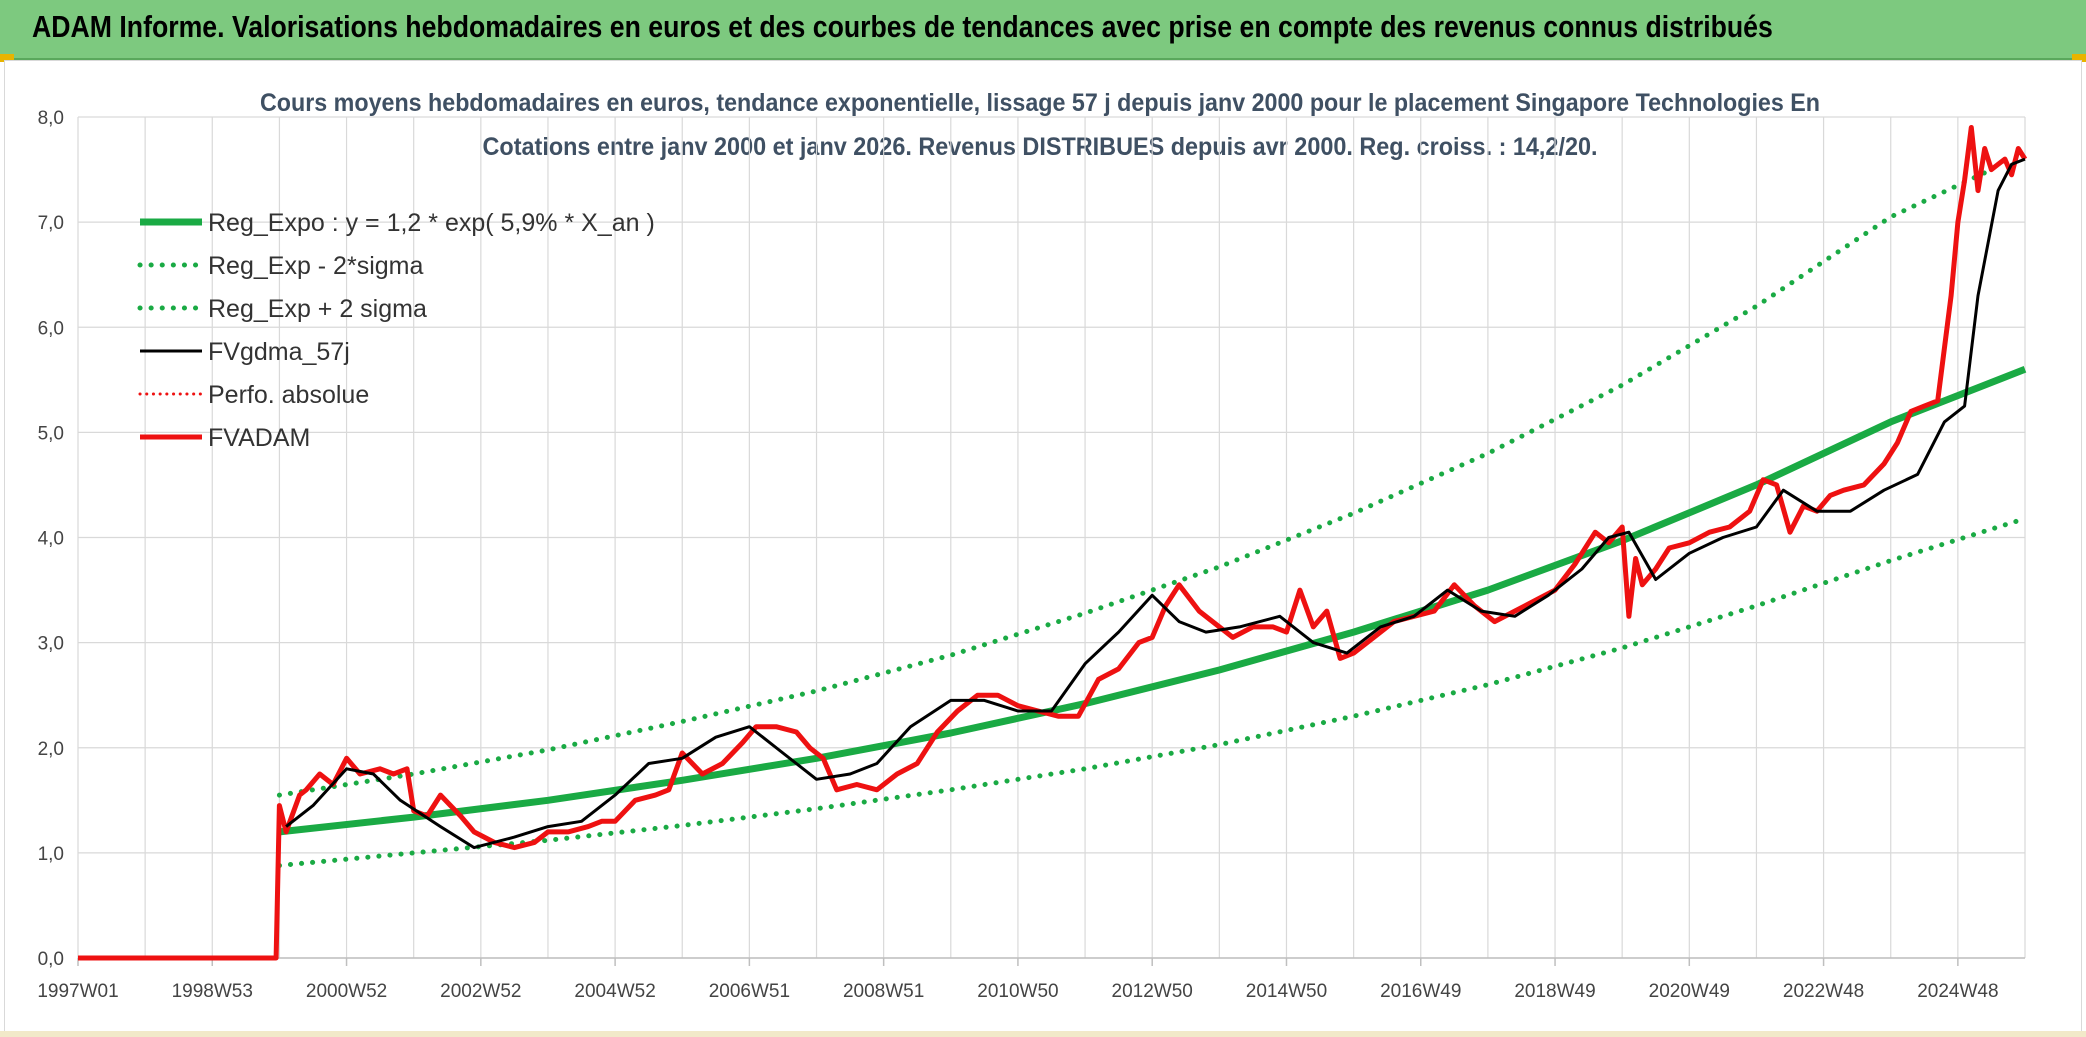 This screenshot has height=1037, width=2086. Describe the element at coordinates (614, 991) in the screenshot. I see `x-tick-label: 2004W52` at that location.